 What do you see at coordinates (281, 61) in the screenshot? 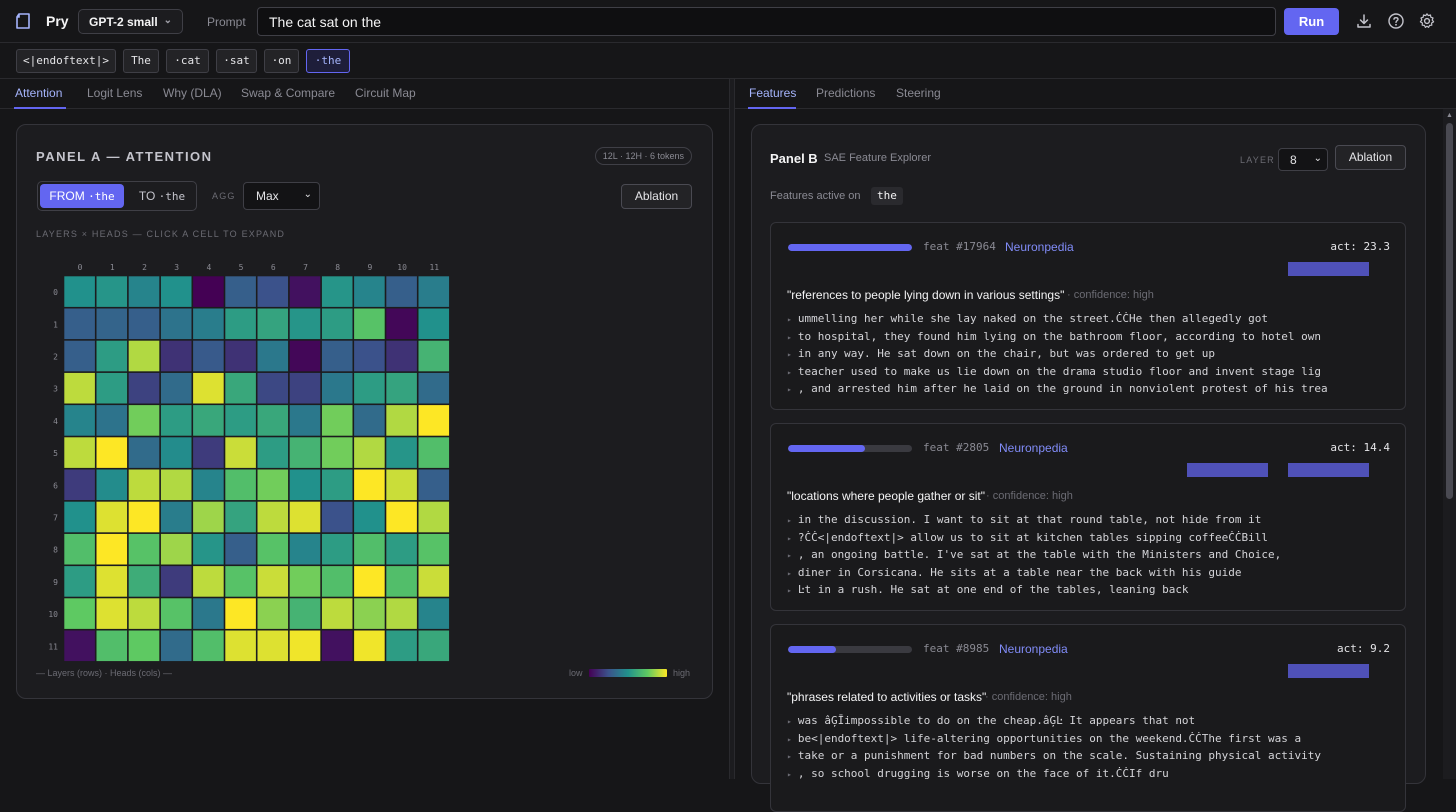
I see `token-chip: ·on` at bounding box center [281, 61].